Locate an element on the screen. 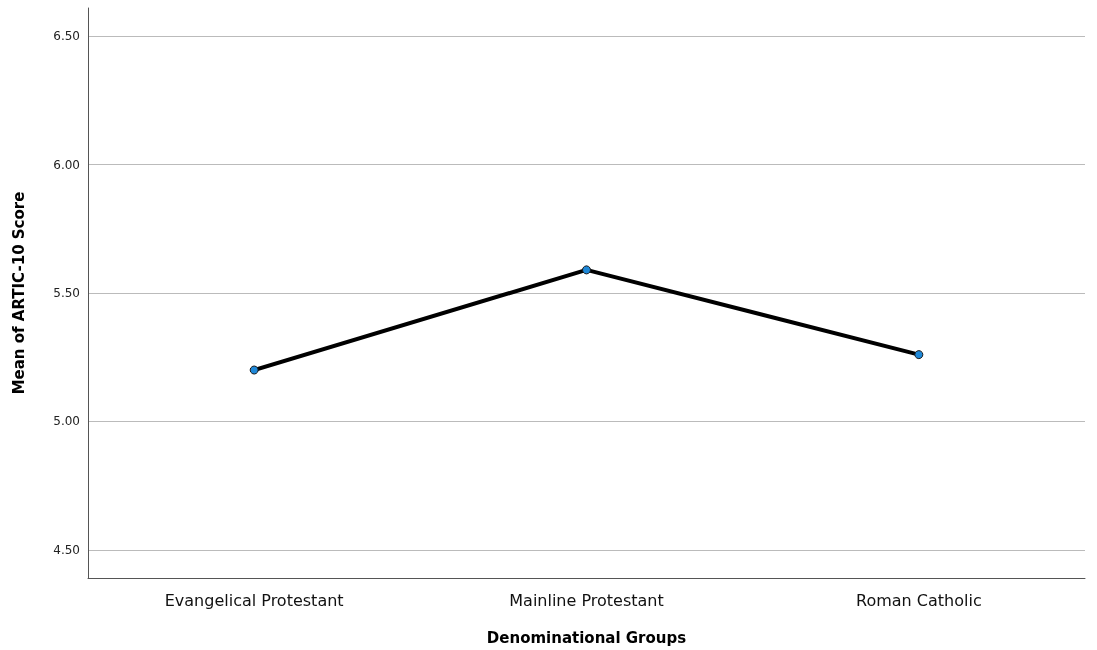 This screenshot has width=1097, height=650. x-axis-title: Denominational Groups is located at coordinates (586, 637).